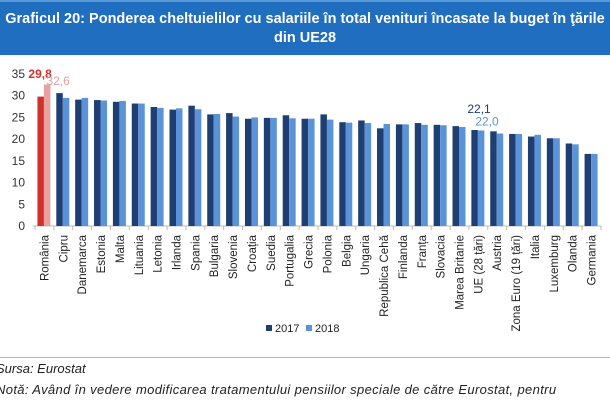 The height and width of the screenshot is (405, 610). Describe the element at coordinates (21, 226) in the screenshot. I see `y-tick-label: 0` at that location.